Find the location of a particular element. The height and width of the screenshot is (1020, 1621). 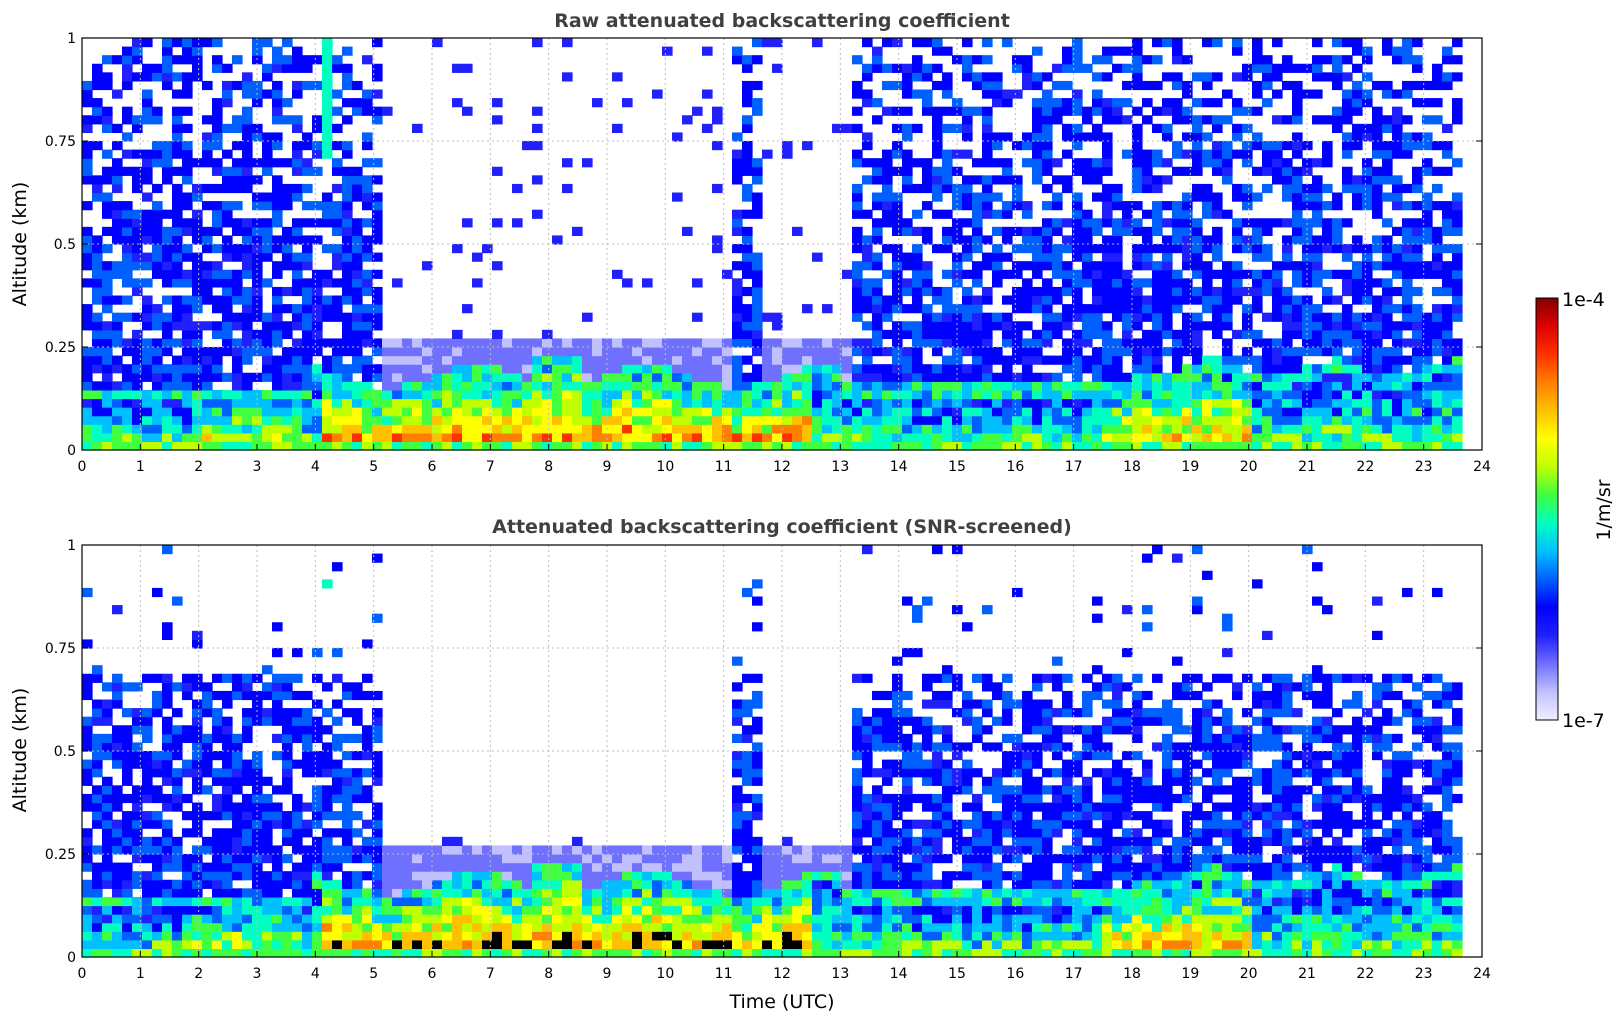

x-tick-label: 3 is located at coordinates (257, 467).